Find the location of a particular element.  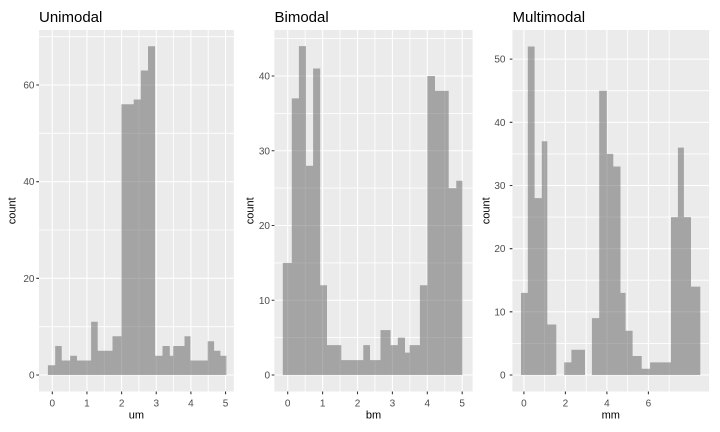

svg-text: bm is located at coordinates (373, 416).